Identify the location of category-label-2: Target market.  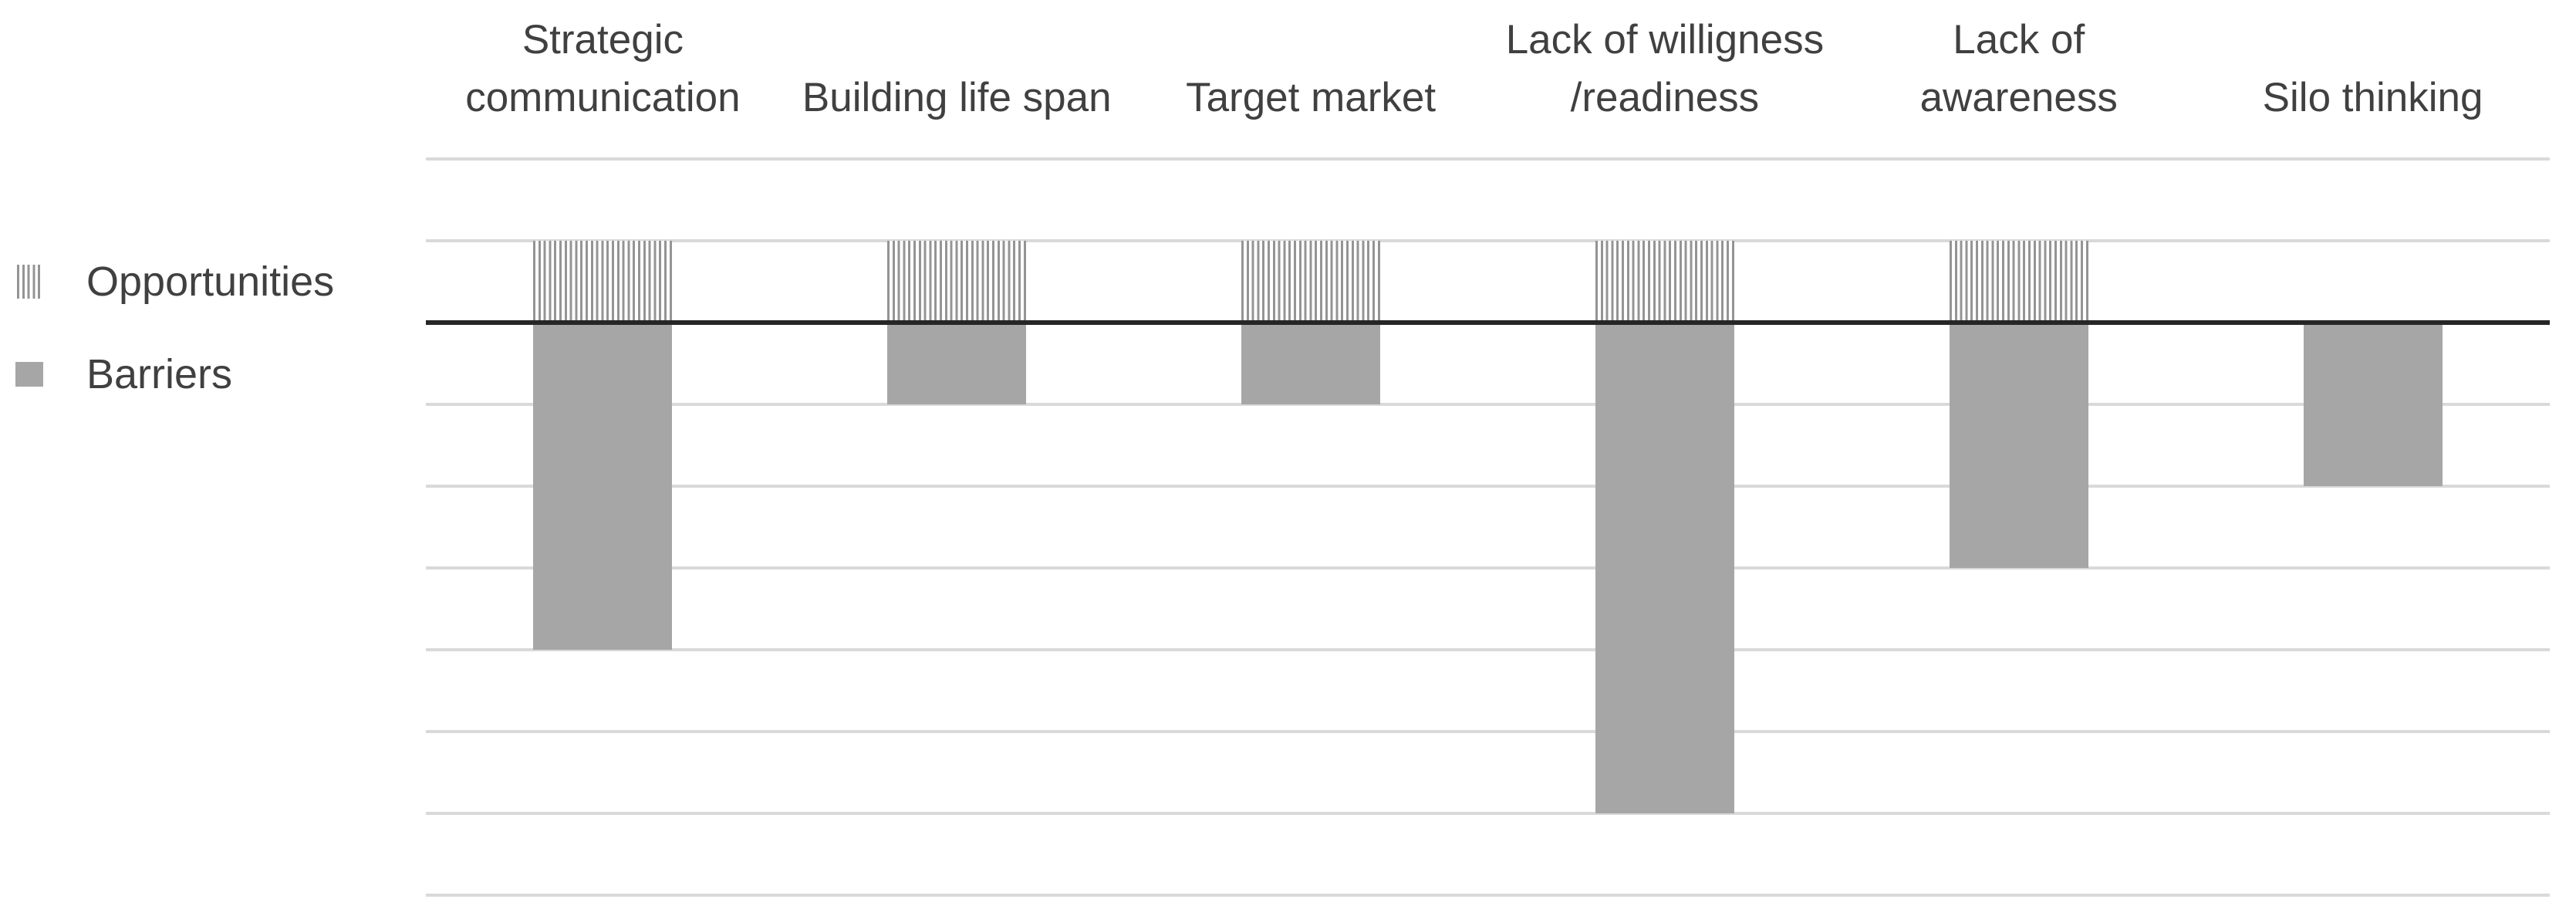
(1311, 64).